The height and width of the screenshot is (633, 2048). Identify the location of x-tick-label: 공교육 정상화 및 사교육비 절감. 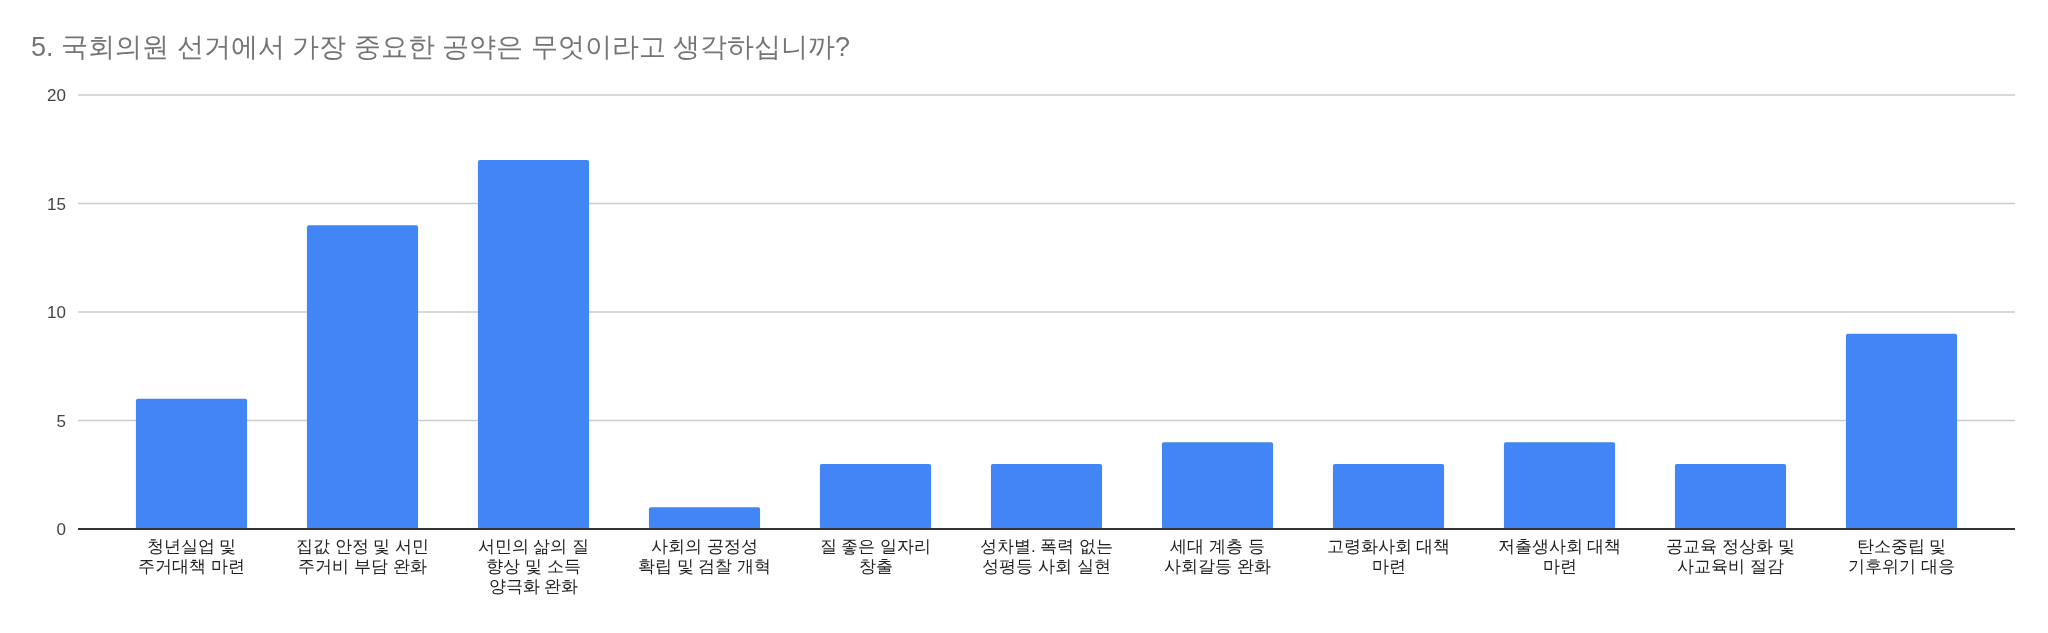
(1730, 556).